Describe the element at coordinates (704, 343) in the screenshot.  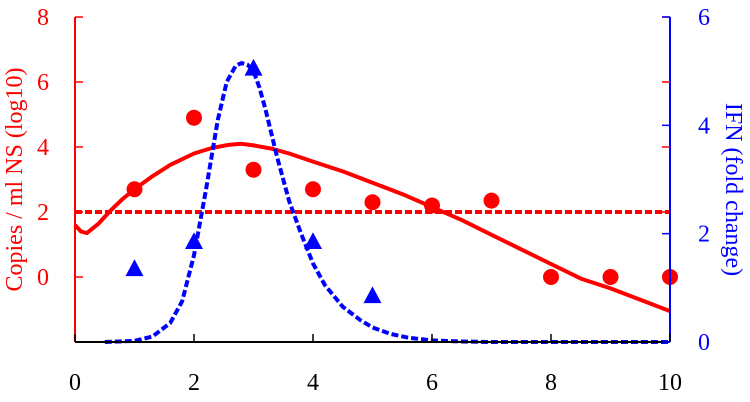
I see `right-tick-label: 0` at that location.